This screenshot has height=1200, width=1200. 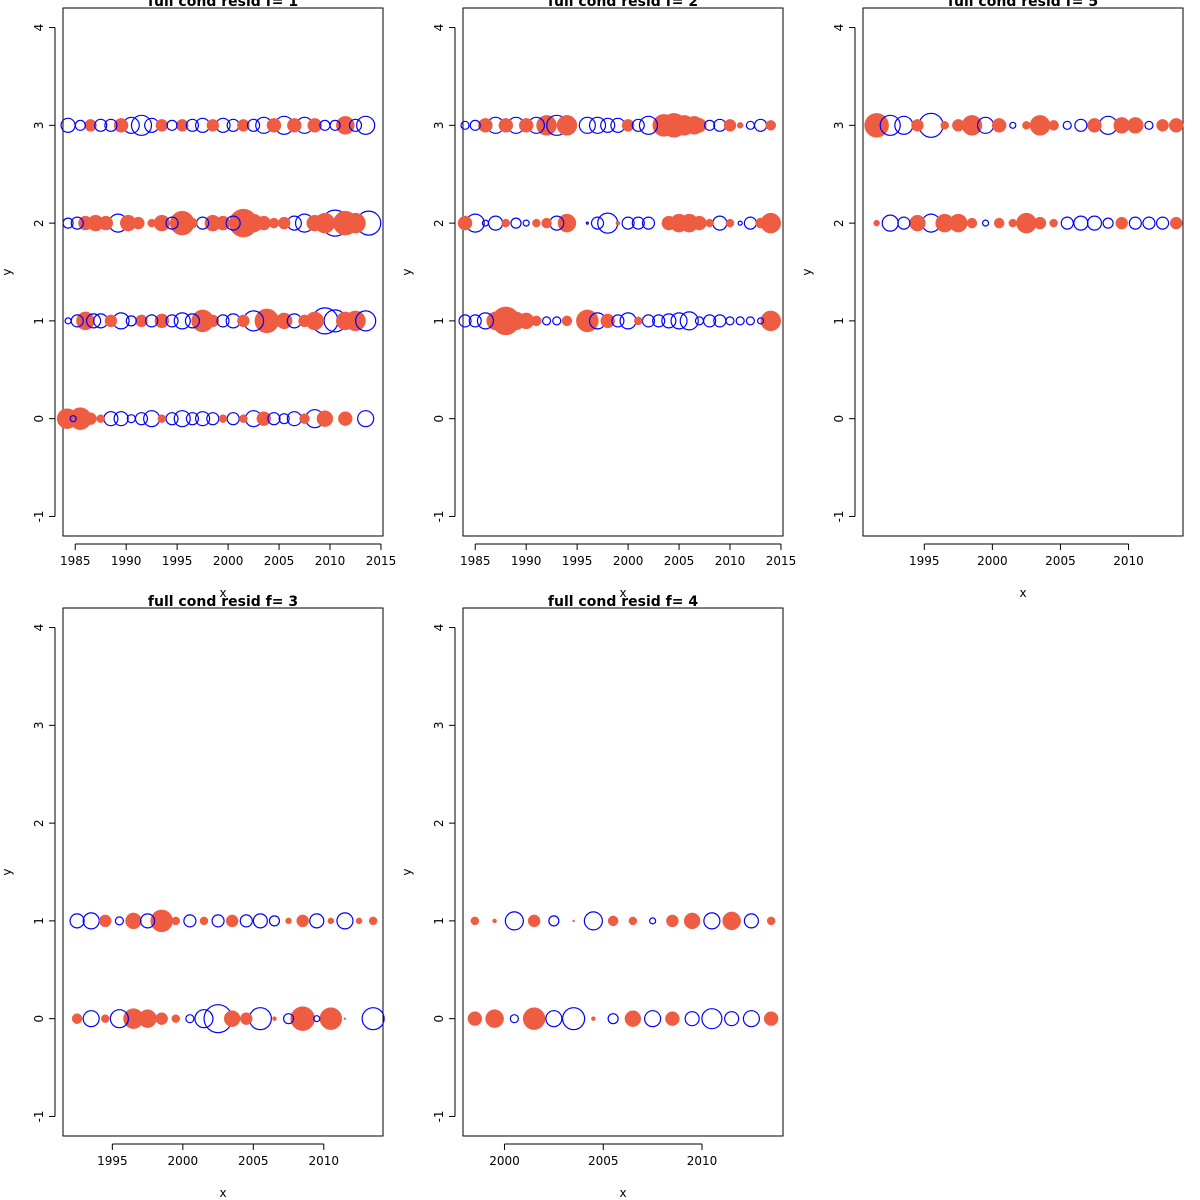 I want to click on x-tick-label: 1990, so click(x=126, y=561).